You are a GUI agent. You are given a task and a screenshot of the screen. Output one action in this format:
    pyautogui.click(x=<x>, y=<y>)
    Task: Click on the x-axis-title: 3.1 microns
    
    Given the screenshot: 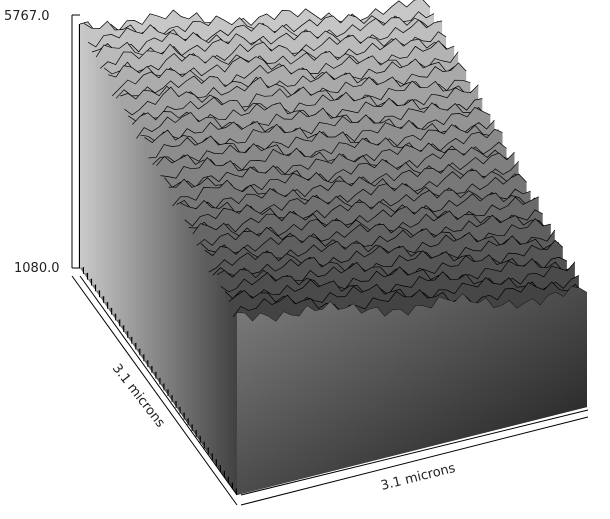 What is the action you would take?
    pyautogui.click(x=418, y=477)
    